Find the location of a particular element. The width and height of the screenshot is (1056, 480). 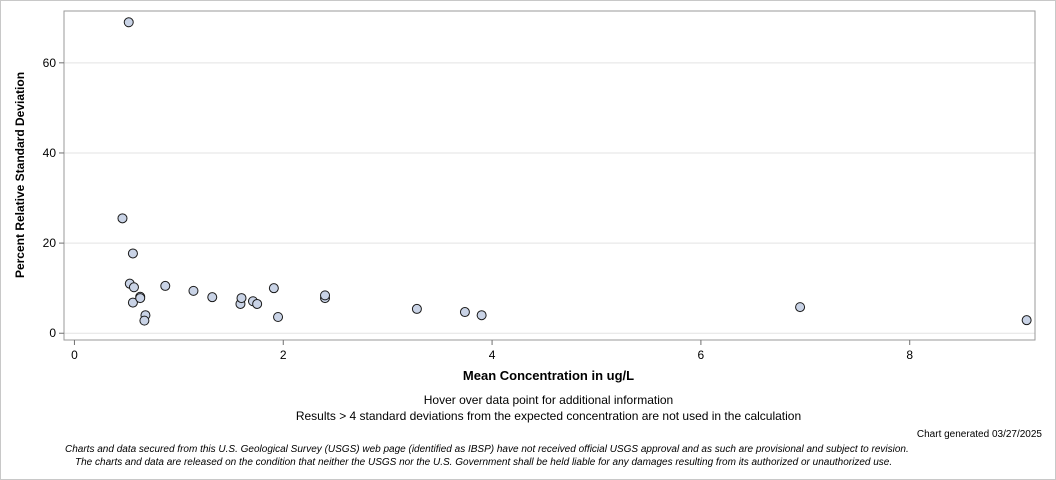

y-tick-label: 0 is located at coordinates (52, 333).